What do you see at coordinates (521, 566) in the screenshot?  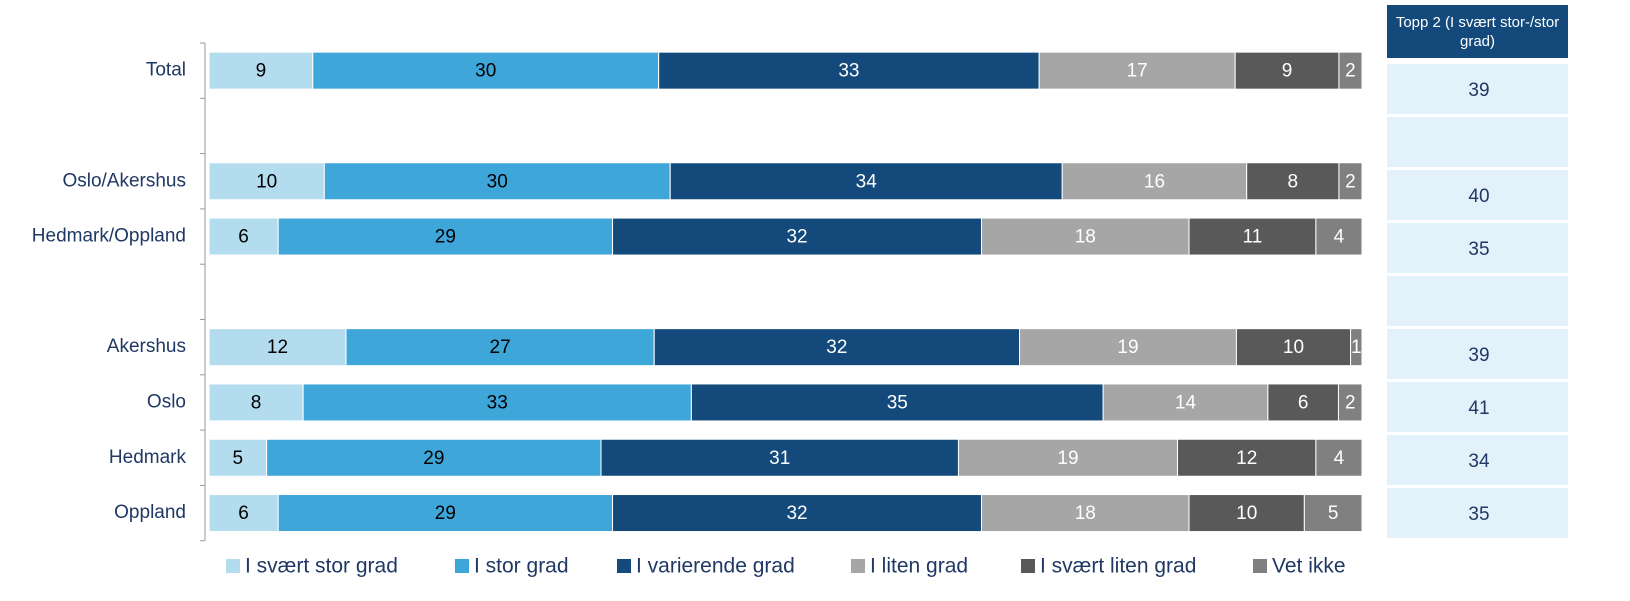 I see `legend-label: I stor grad` at bounding box center [521, 566].